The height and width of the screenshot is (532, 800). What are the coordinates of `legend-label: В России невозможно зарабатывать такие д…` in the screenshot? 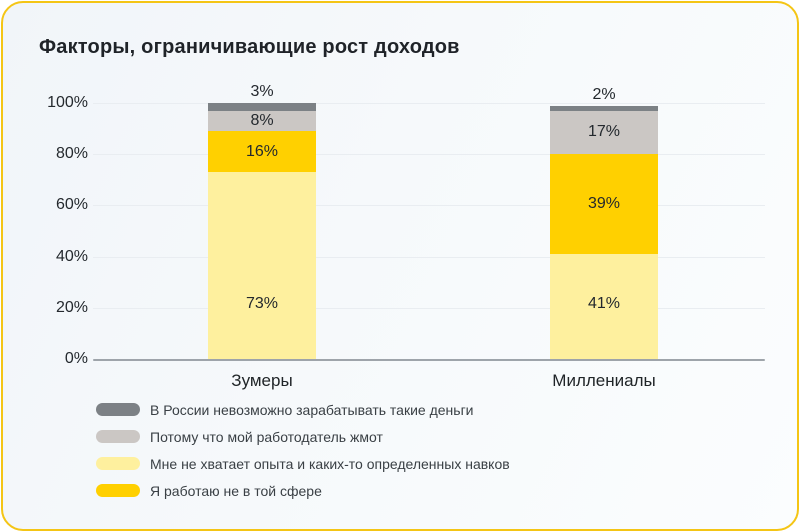 It's located at (312, 409).